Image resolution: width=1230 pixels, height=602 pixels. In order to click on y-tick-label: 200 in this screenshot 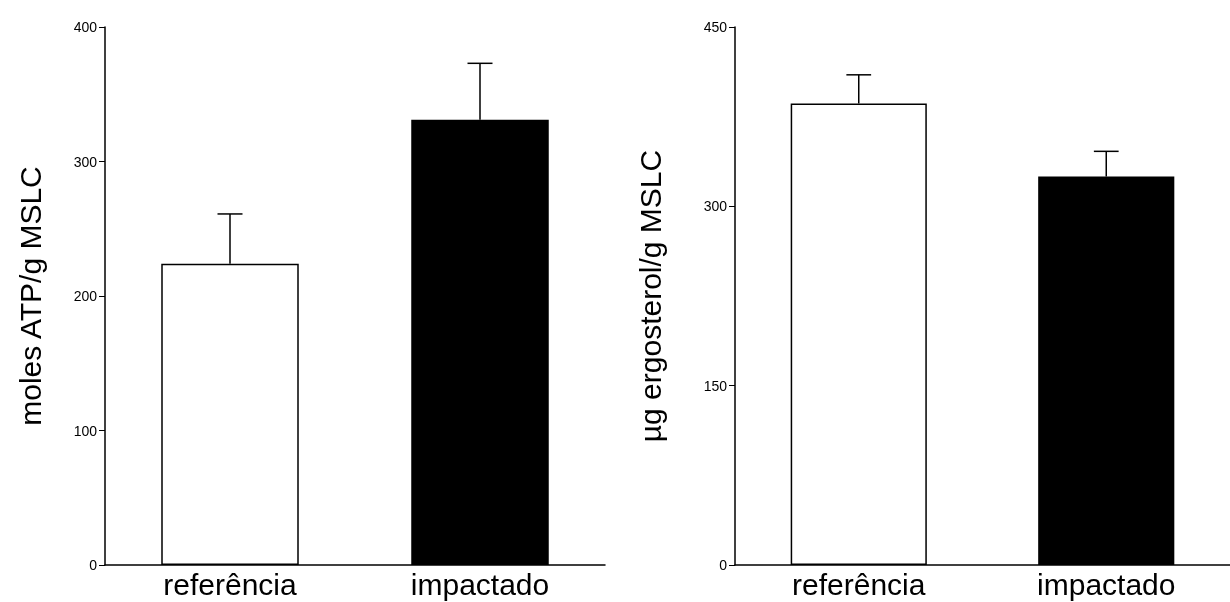, I will do `click(85, 296)`.